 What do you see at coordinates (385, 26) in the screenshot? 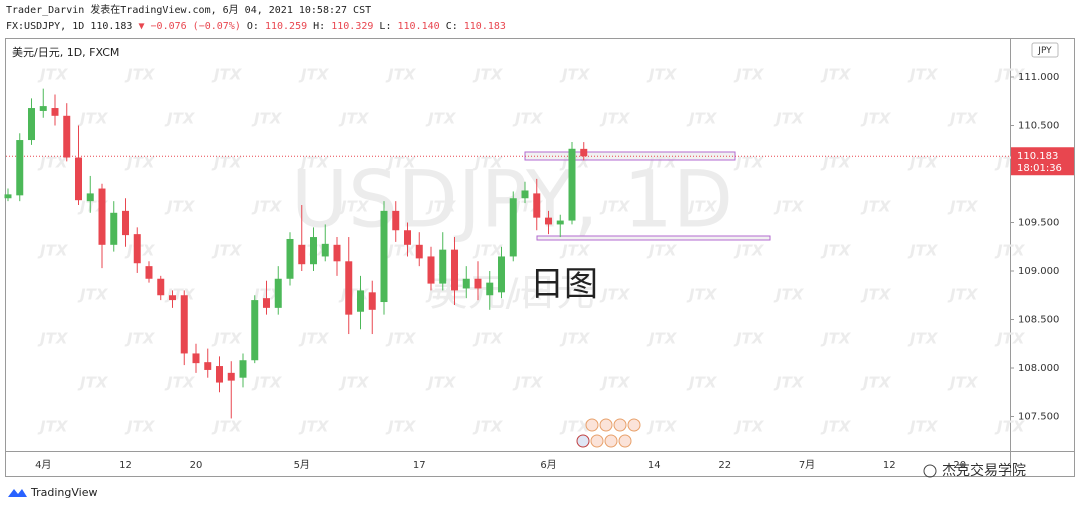
I see `ohlc-label: L:` at bounding box center [385, 26].